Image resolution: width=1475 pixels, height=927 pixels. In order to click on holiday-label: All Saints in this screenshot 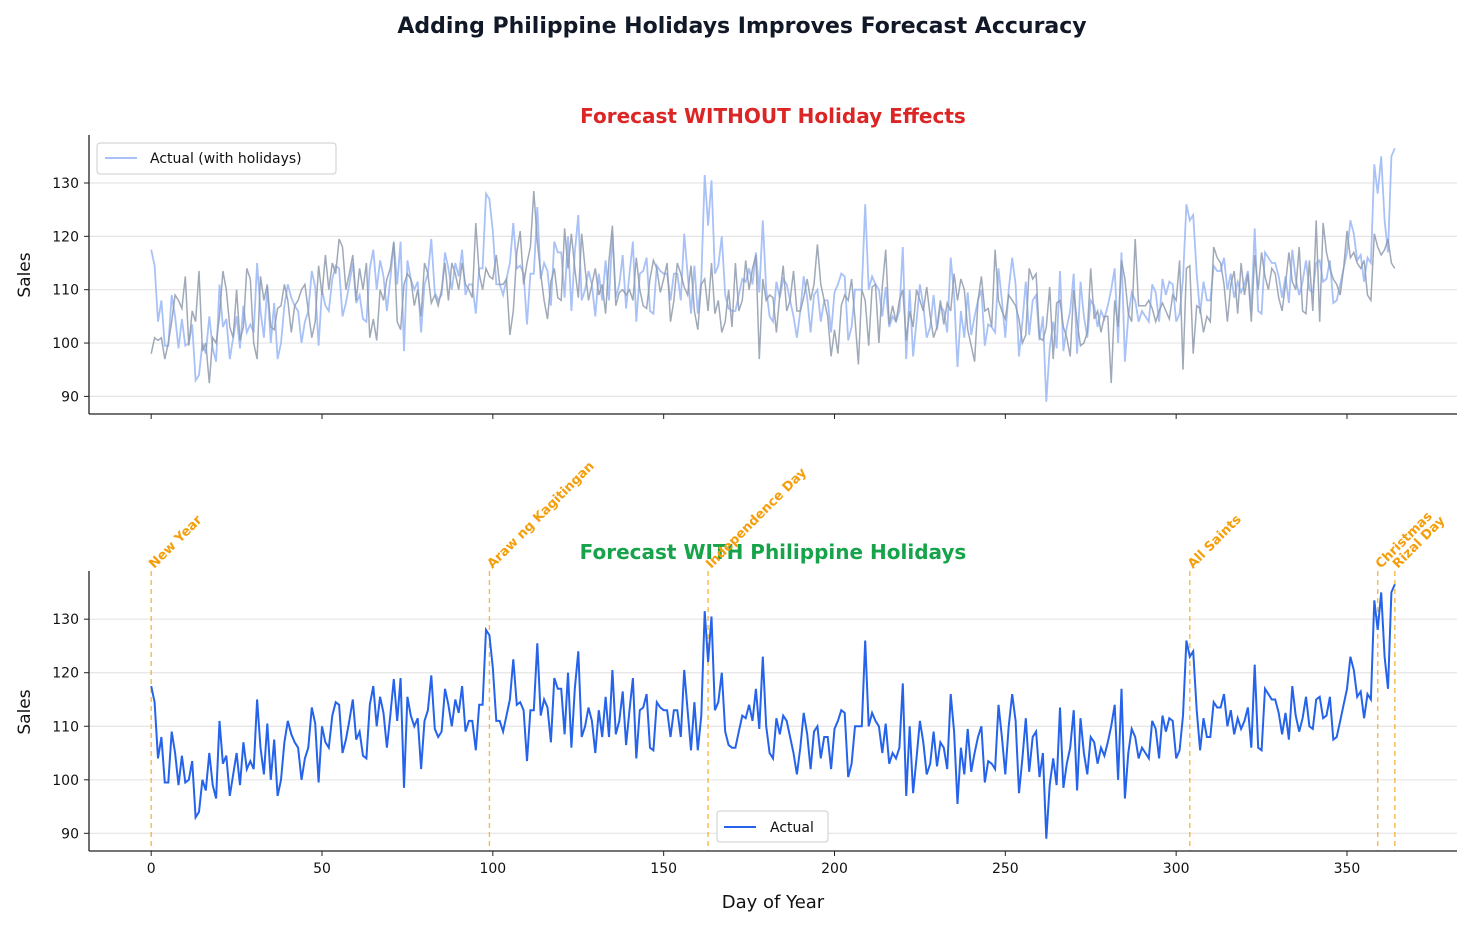, I will do `click(1215, 542)`.